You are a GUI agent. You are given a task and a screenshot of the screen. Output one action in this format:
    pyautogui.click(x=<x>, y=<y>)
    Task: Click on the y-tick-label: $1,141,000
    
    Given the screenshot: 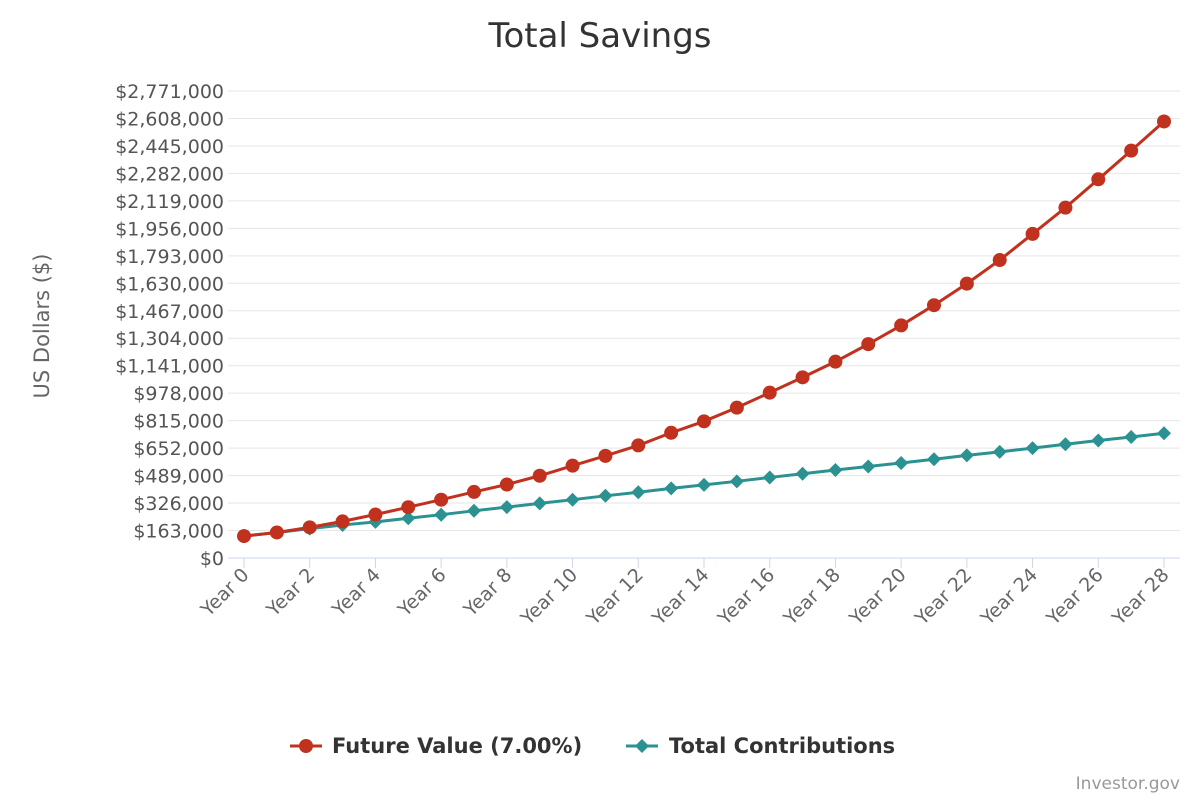 What is the action you would take?
    pyautogui.click(x=169, y=367)
    